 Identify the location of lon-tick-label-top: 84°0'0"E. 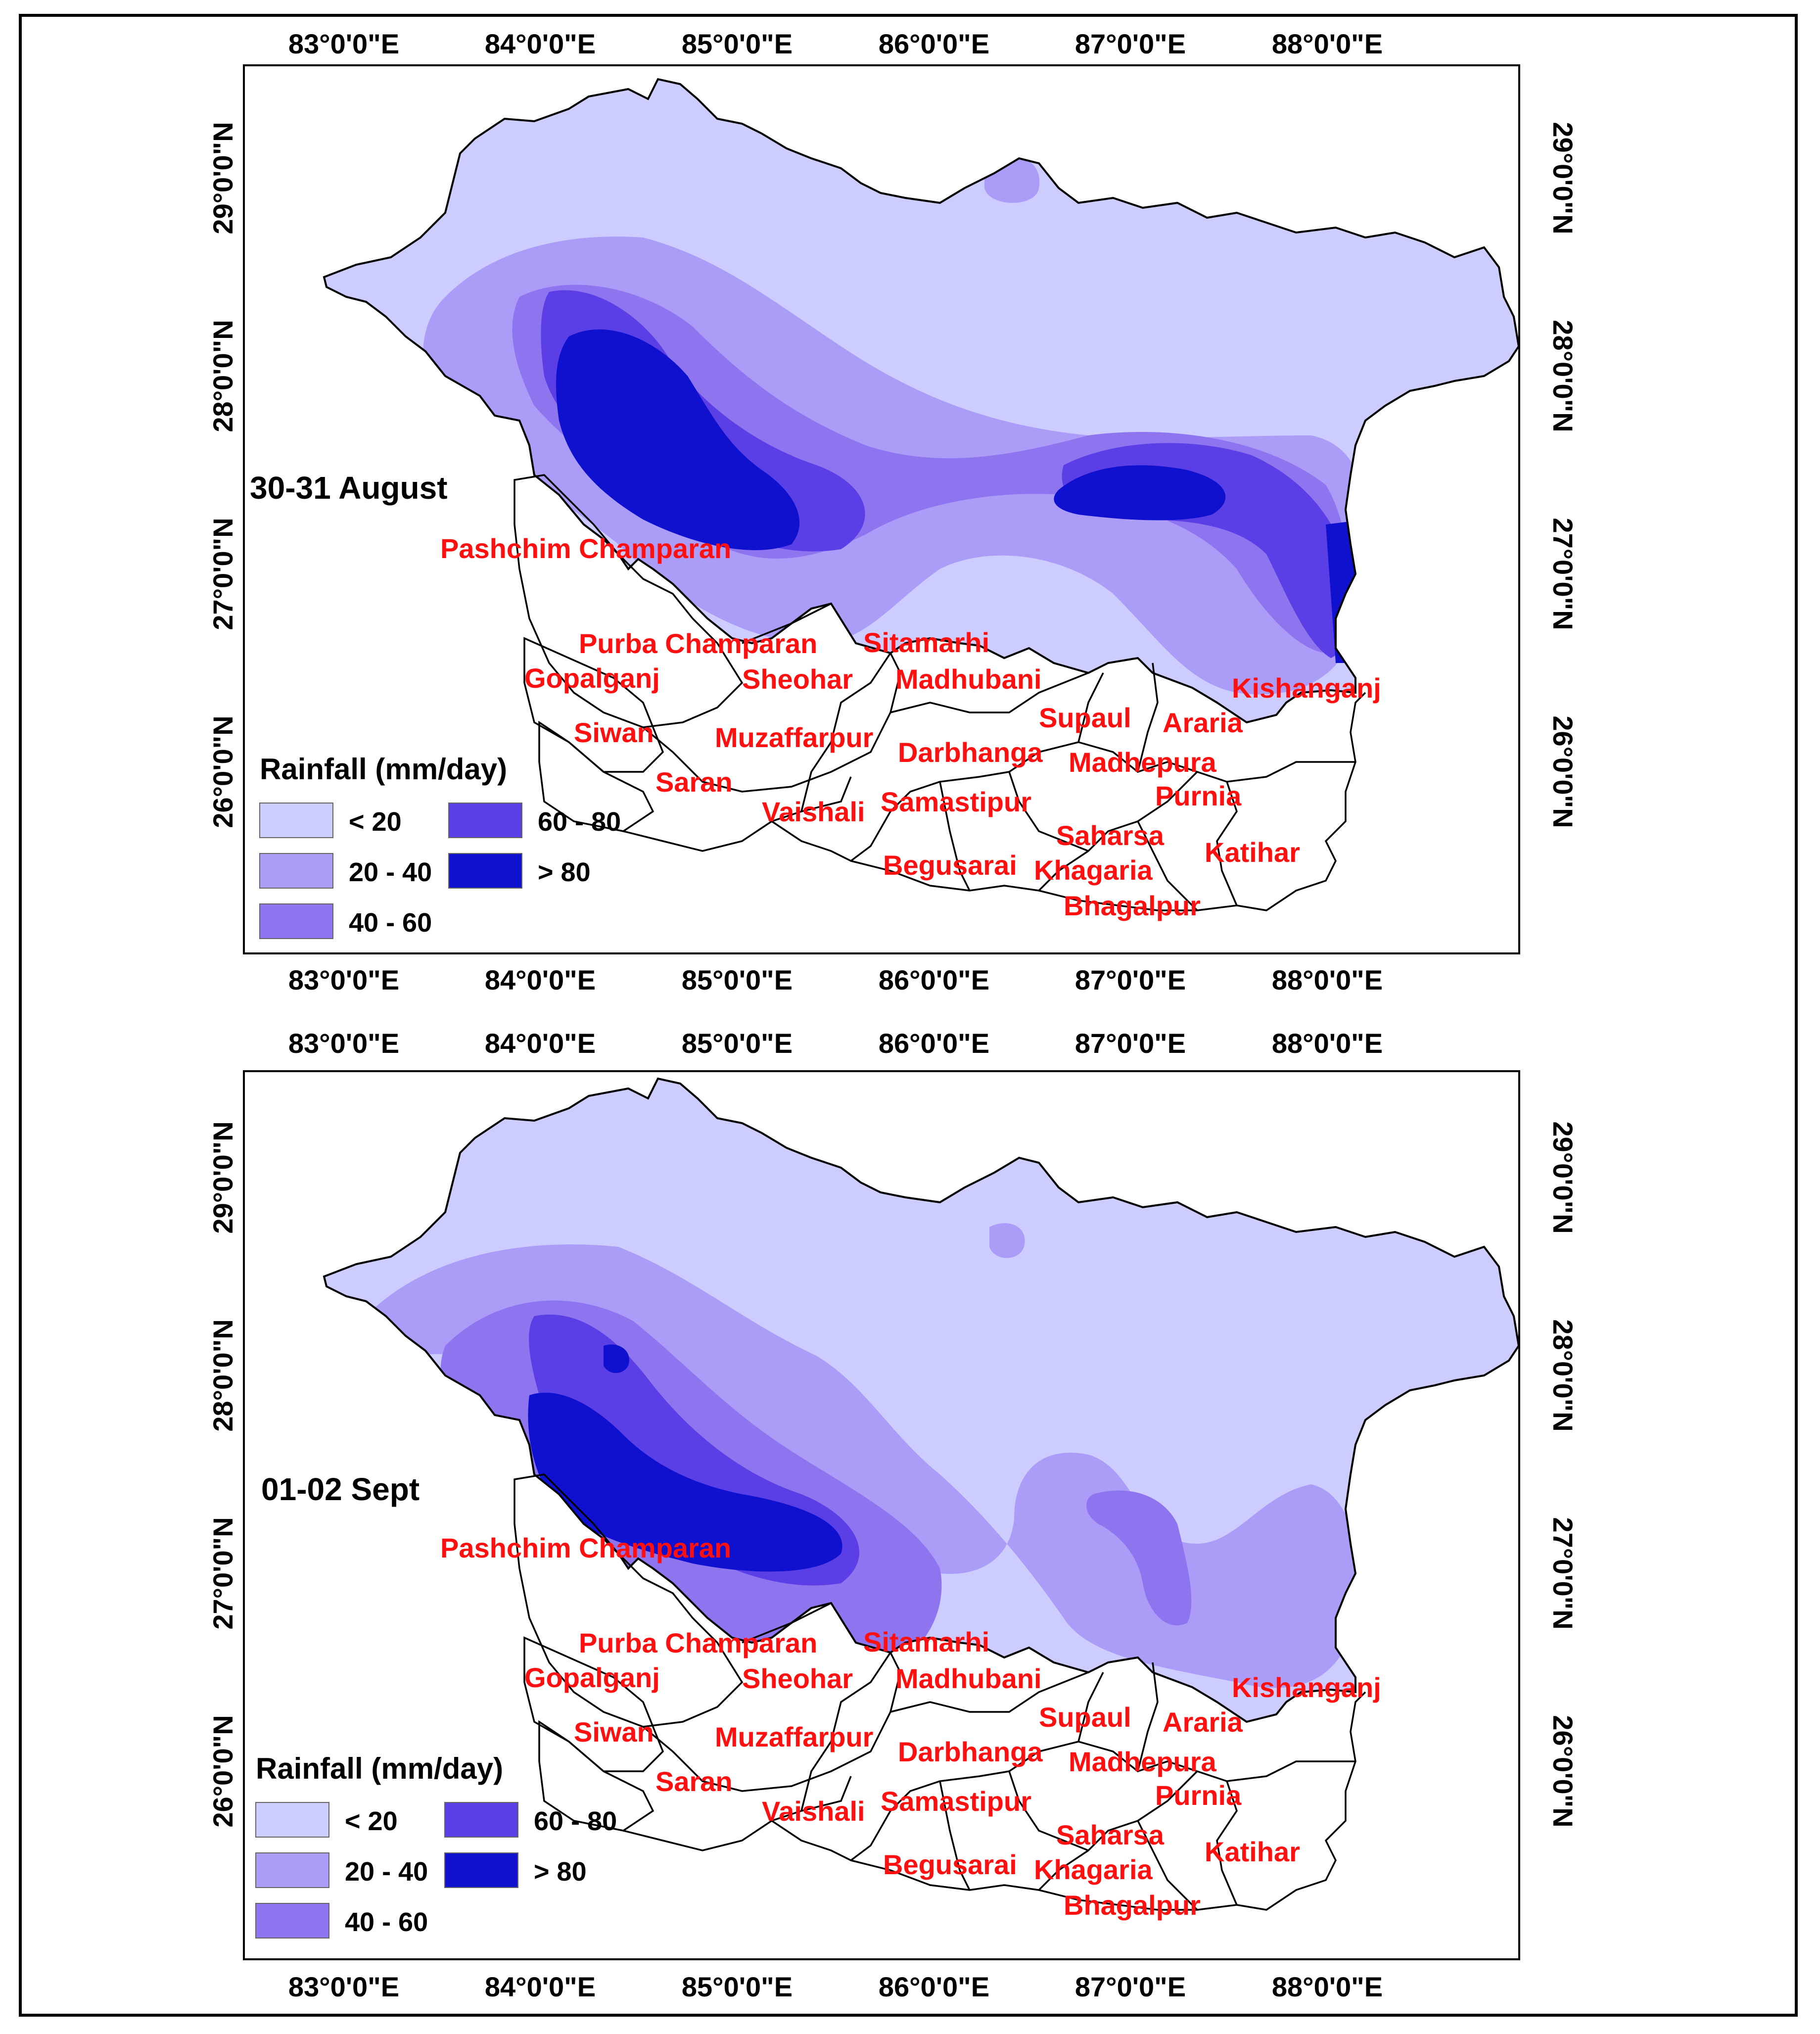
(540, 43).